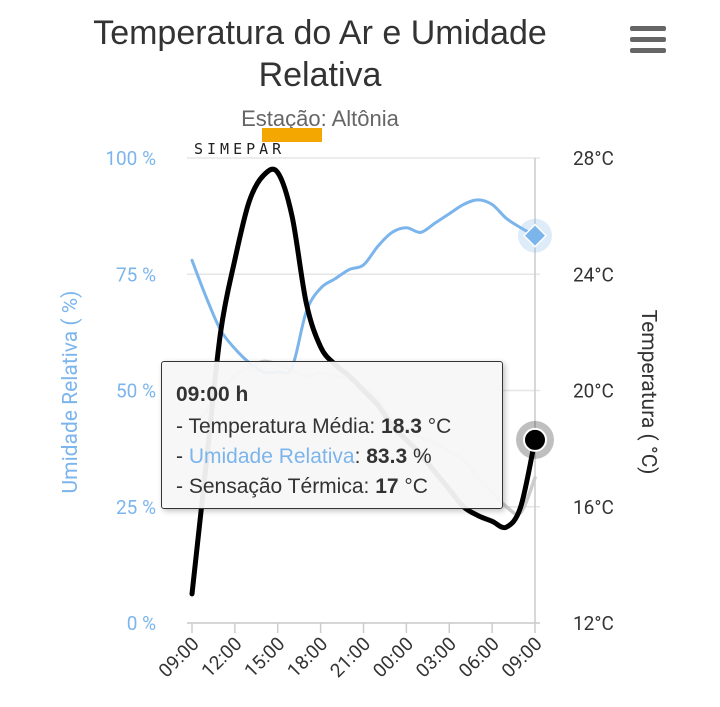  I want to click on left-tick-label: 25 %, so click(136, 507).